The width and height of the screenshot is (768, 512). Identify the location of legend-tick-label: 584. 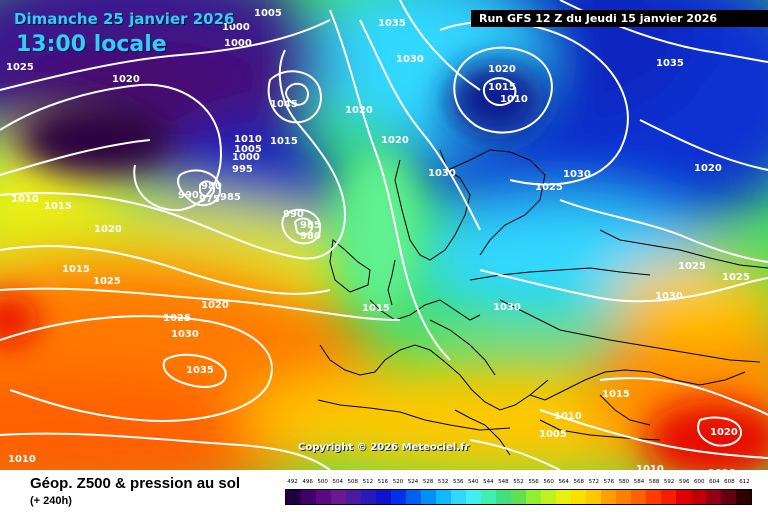
(639, 482).